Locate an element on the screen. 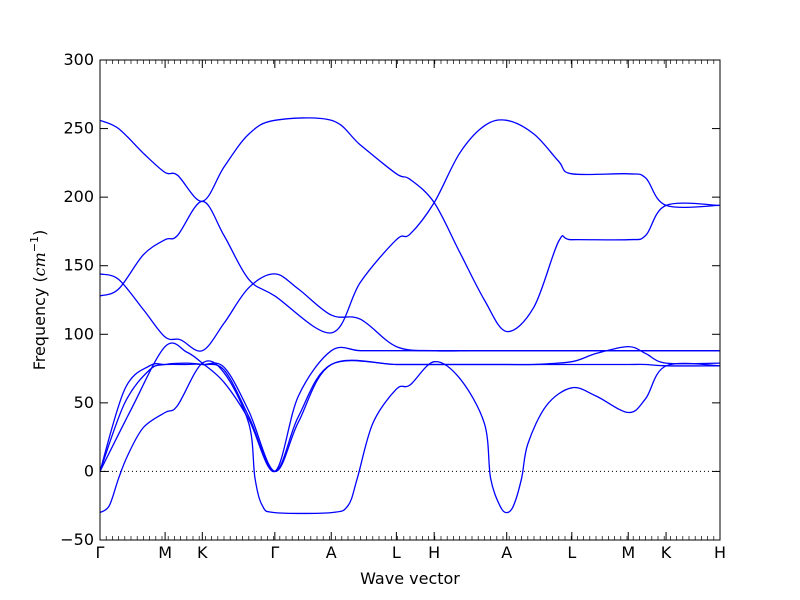 The image size is (800, 600). y-tick-label: 150 is located at coordinates (78, 265).